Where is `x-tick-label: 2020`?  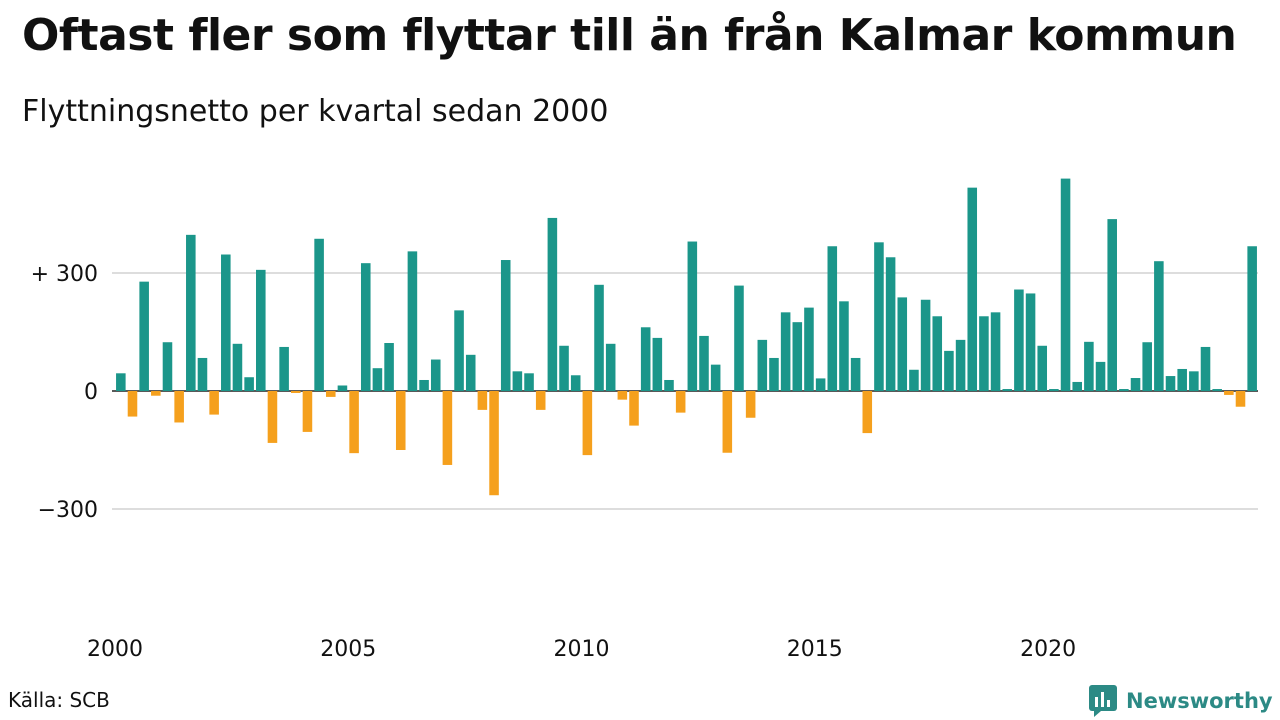 x-tick-label: 2020 is located at coordinates (1048, 649).